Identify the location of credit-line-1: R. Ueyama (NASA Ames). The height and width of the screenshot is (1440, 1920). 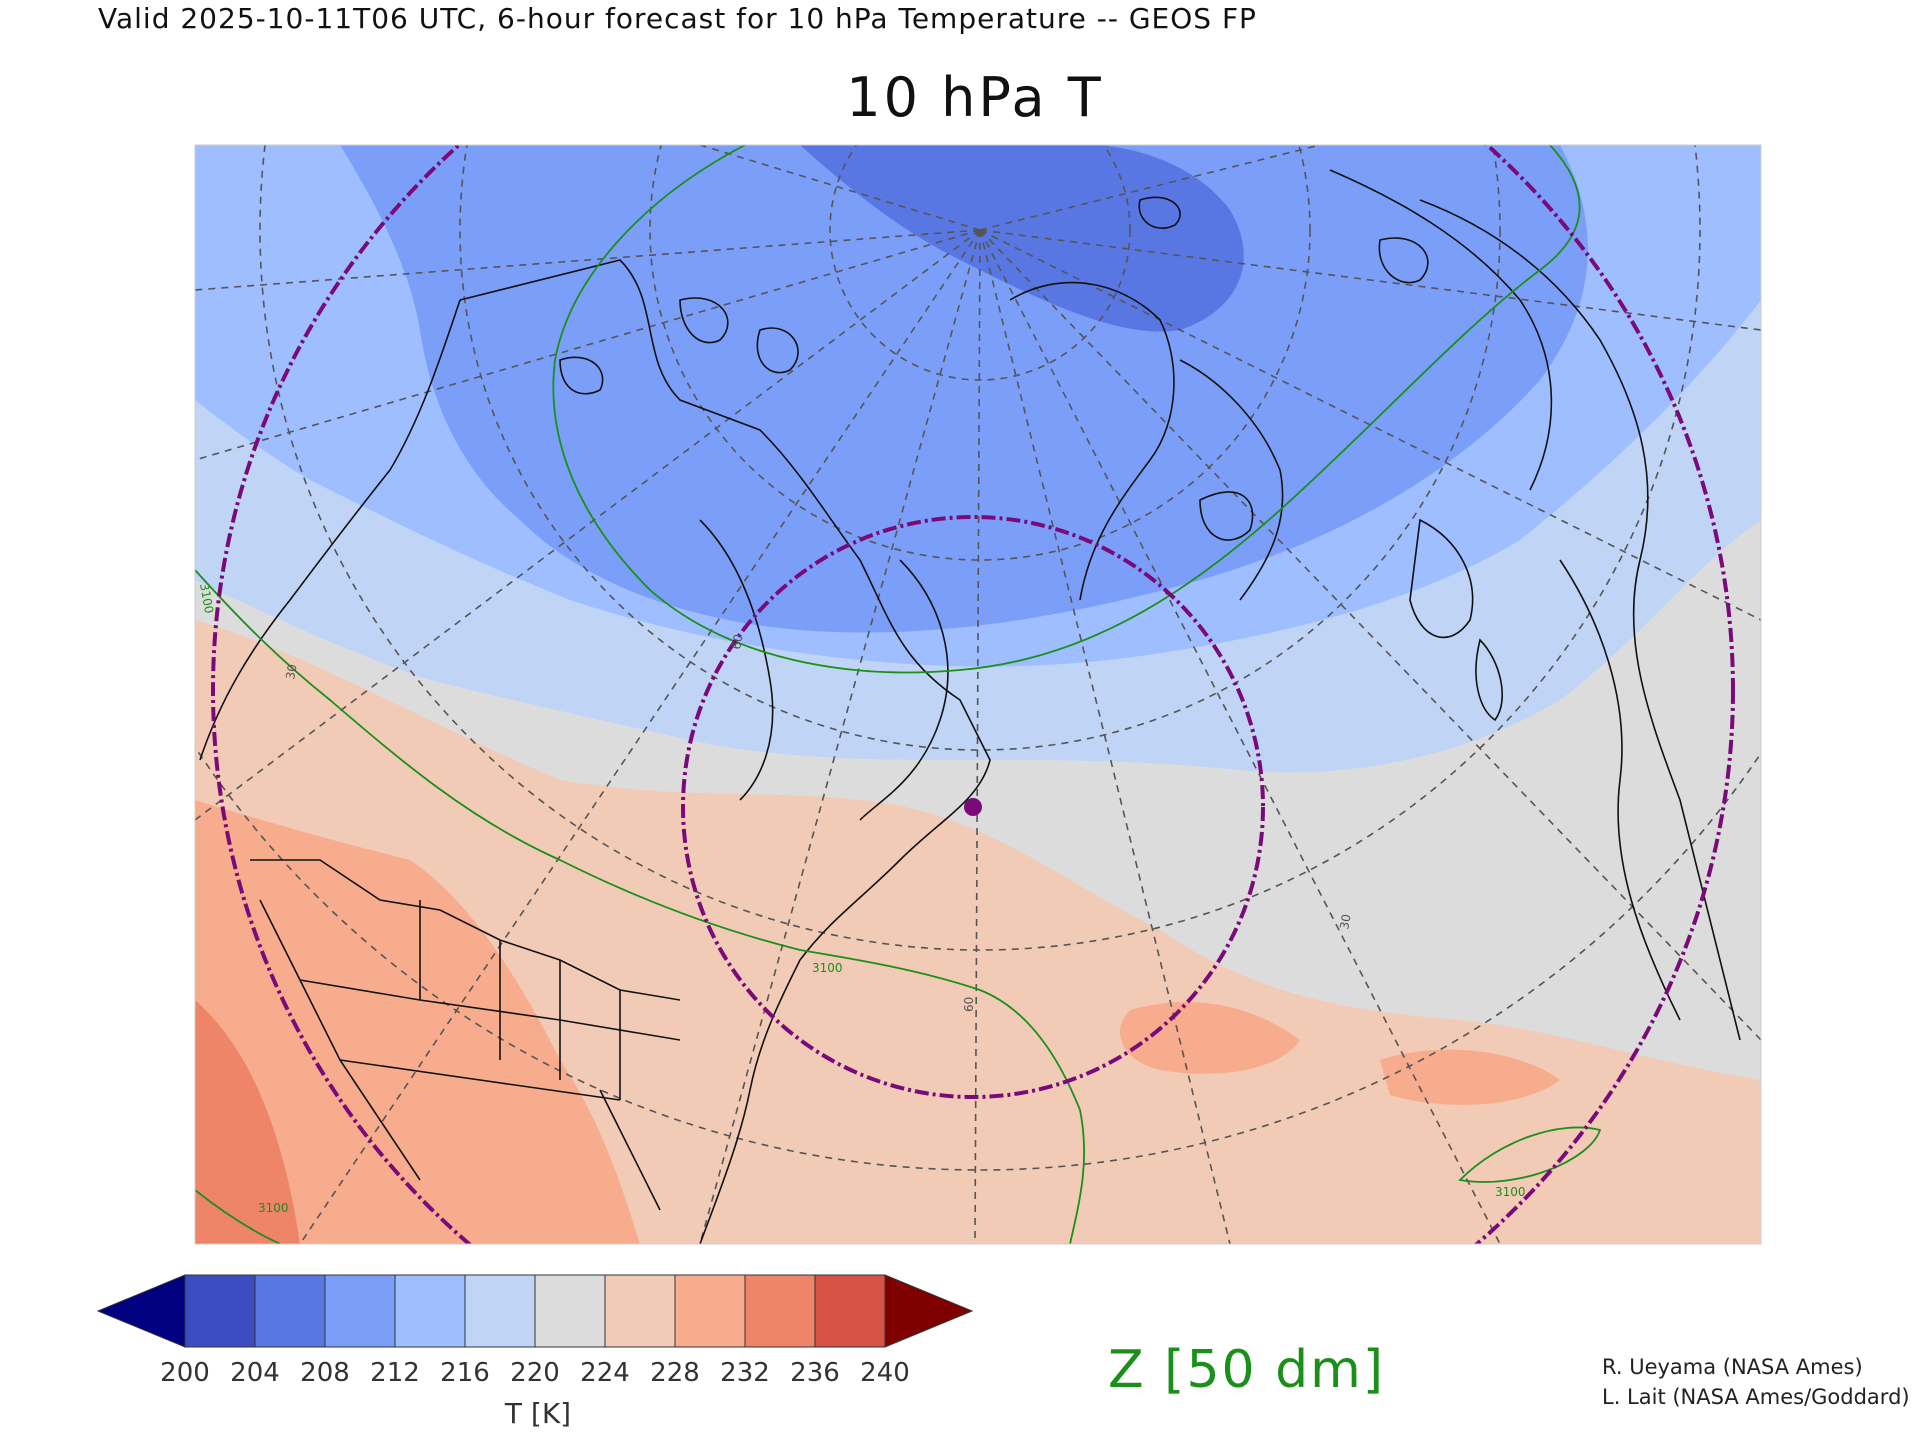
(1732, 1367).